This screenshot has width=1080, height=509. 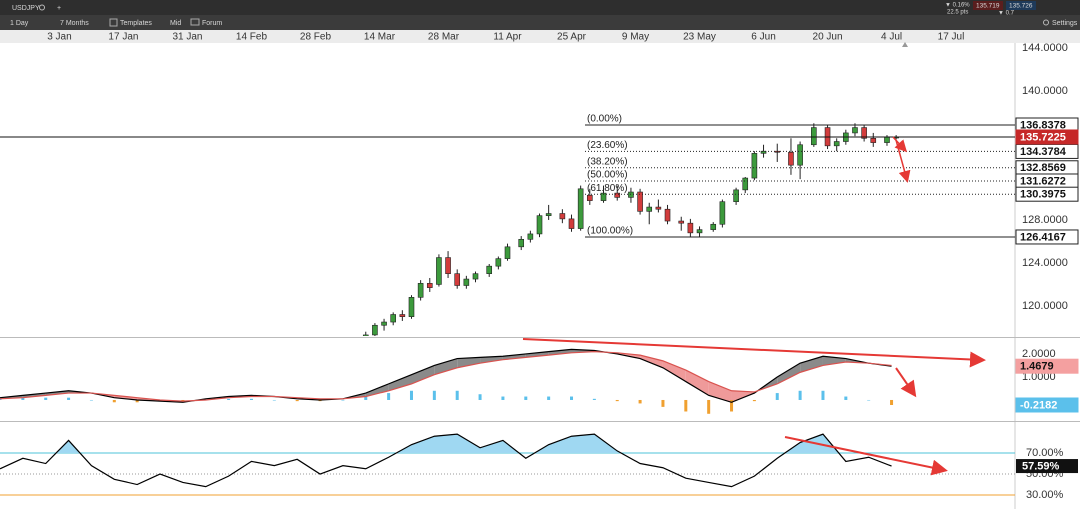 I want to click on fib-label: (50.00%), so click(x=607, y=175).